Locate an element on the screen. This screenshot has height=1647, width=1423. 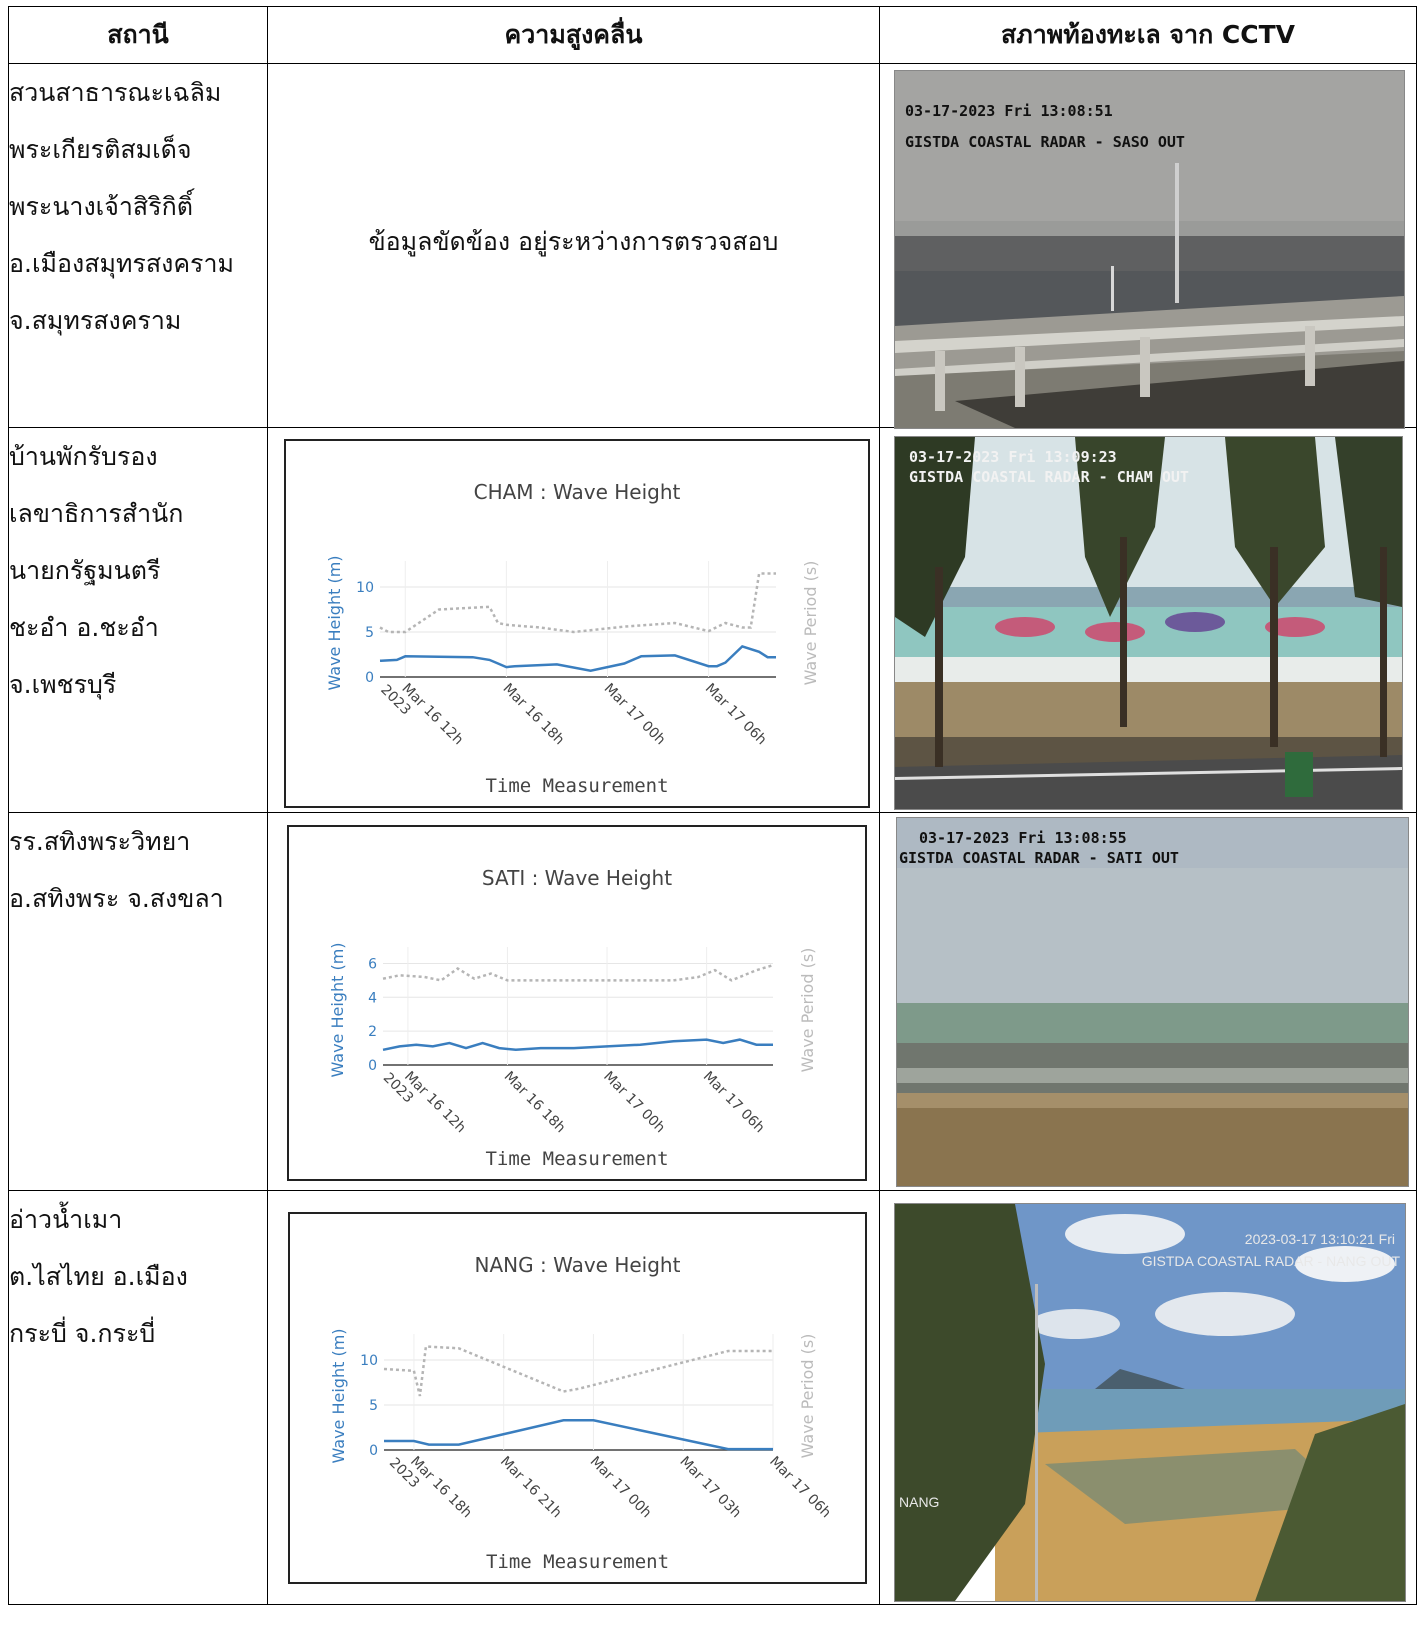
station-line: รร.สทิงพระวิทยา is located at coordinates (100, 841).